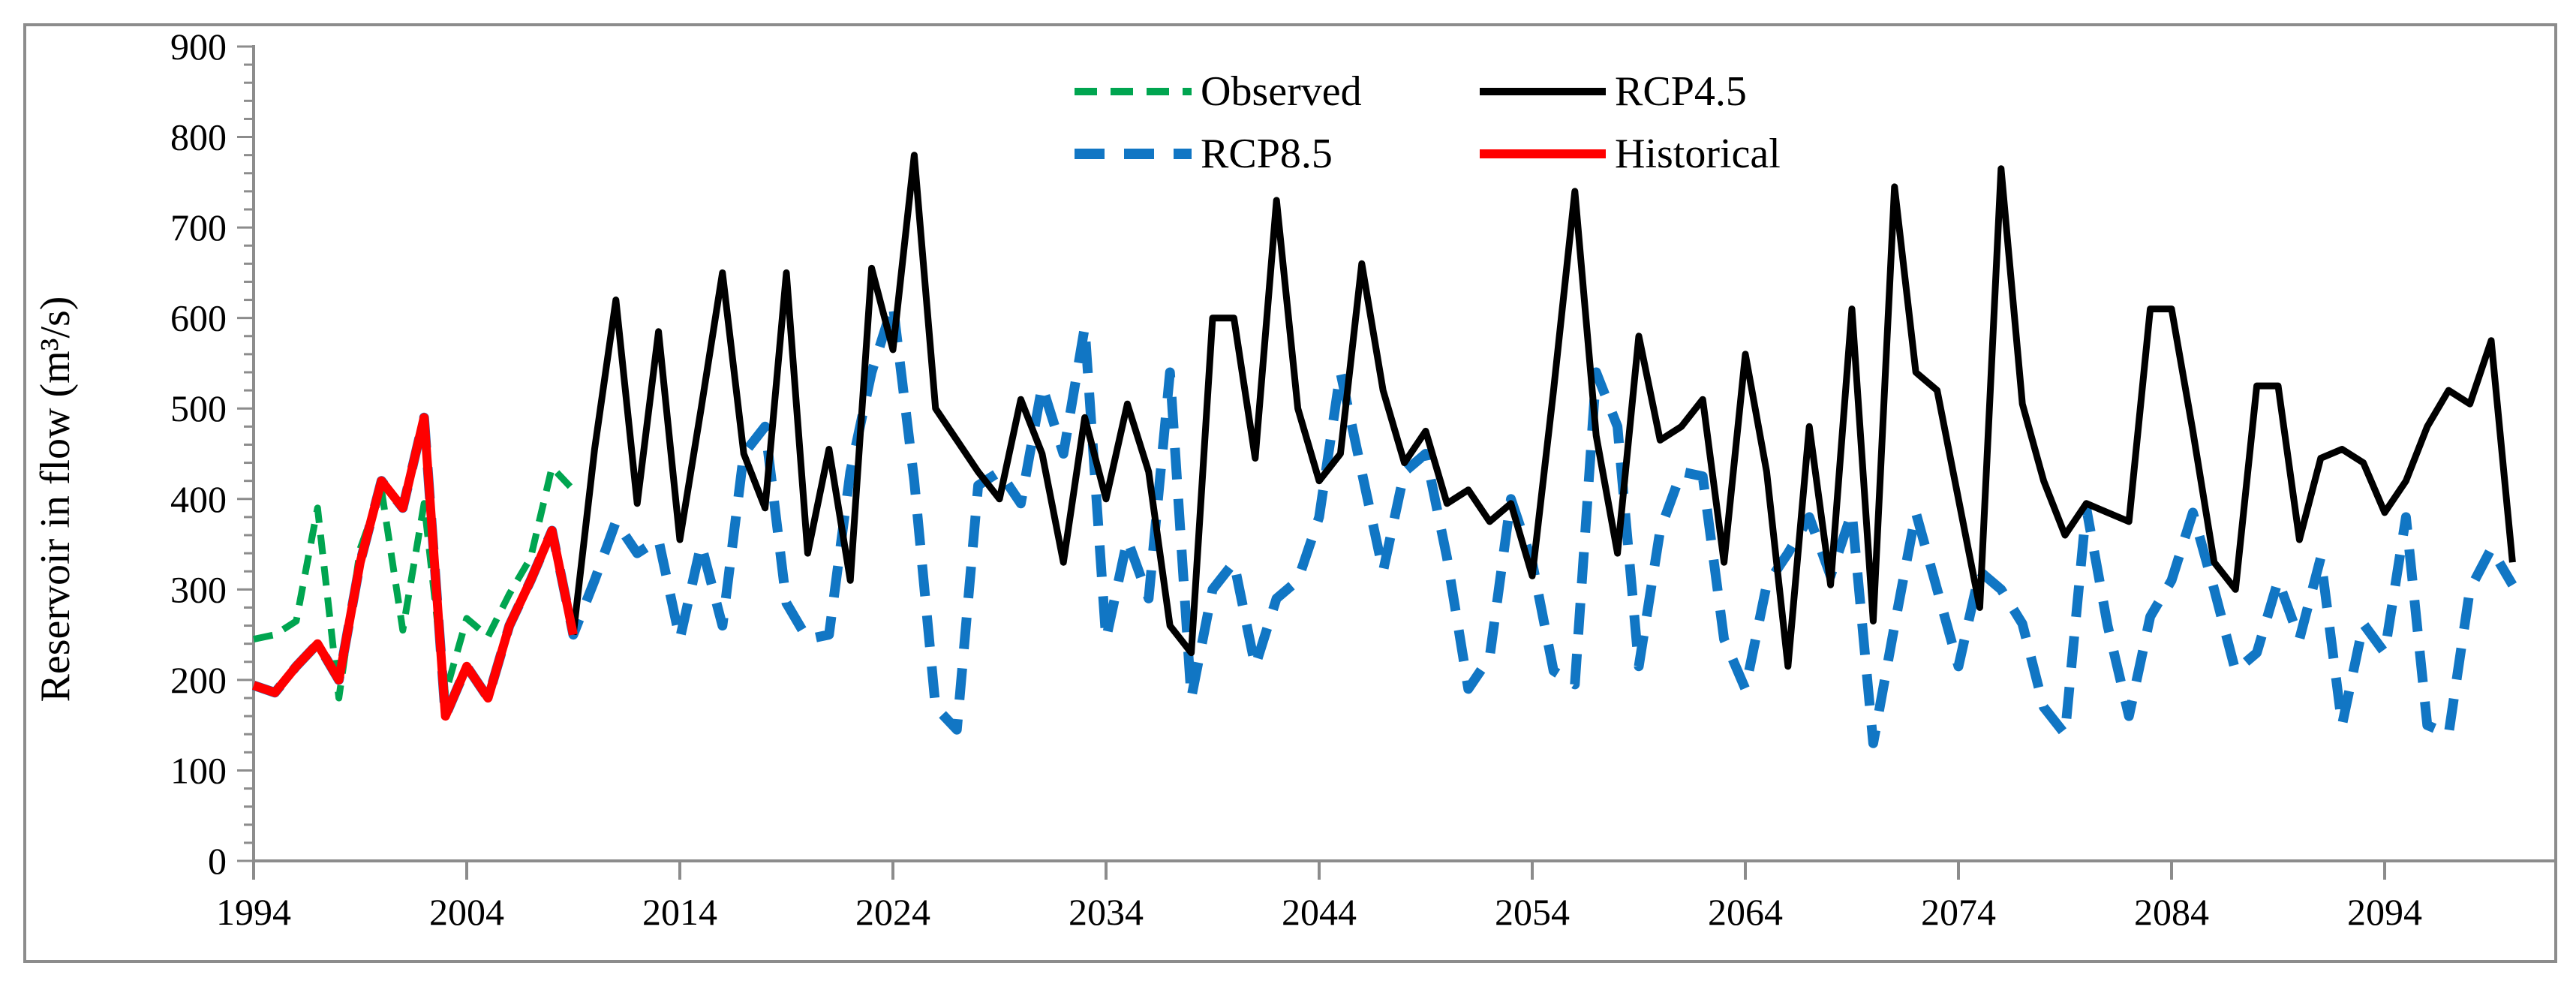 The image size is (2576, 987). What do you see at coordinates (55, 499) in the screenshot?
I see `y-axis-title: Reservoir in flow (m³/s)` at bounding box center [55, 499].